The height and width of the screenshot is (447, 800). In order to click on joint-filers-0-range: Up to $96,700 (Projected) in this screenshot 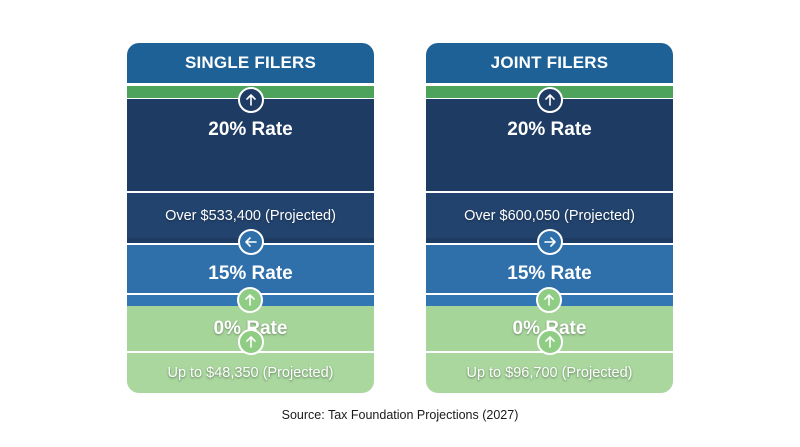, I will do `click(549, 372)`.